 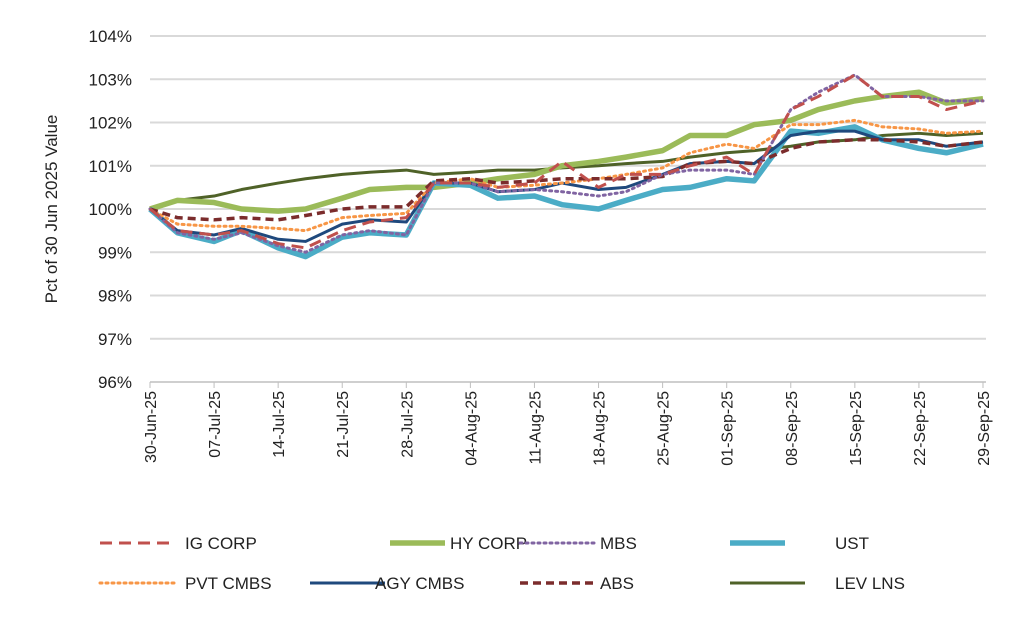 I want to click on legend-label: MBS, so click(x=618, y=543).